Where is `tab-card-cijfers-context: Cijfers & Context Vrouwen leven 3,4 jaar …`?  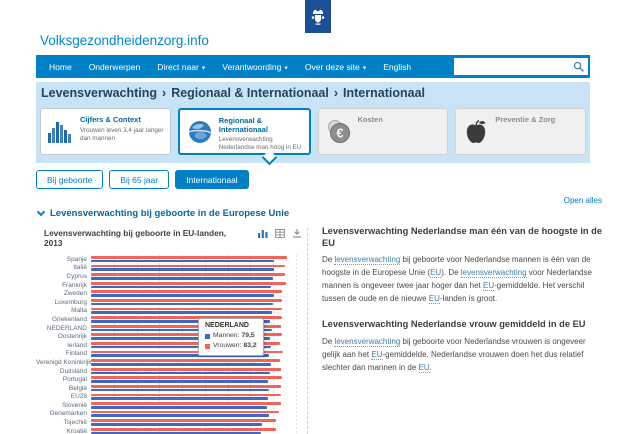
tab-card-cijfers-context: Cijfers & Context Vrouwen leven 3,4 jaar … is located at coordinates (105, 131).